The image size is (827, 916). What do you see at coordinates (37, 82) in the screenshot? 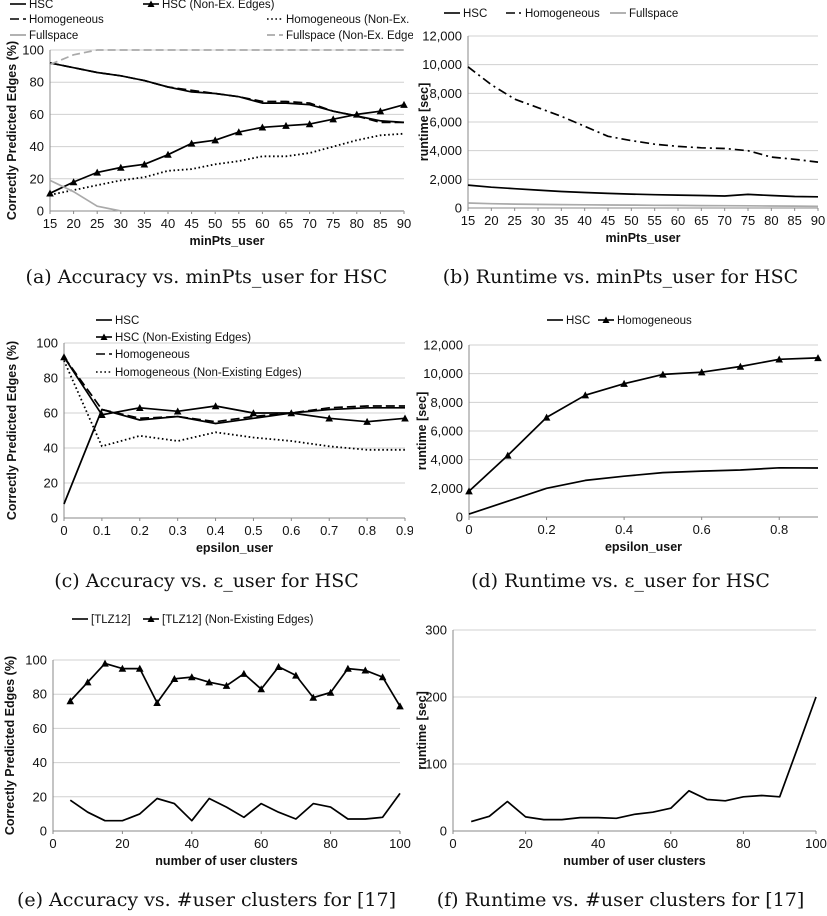
I see `y-tick-label: 80` at bounding box center [37, 82].